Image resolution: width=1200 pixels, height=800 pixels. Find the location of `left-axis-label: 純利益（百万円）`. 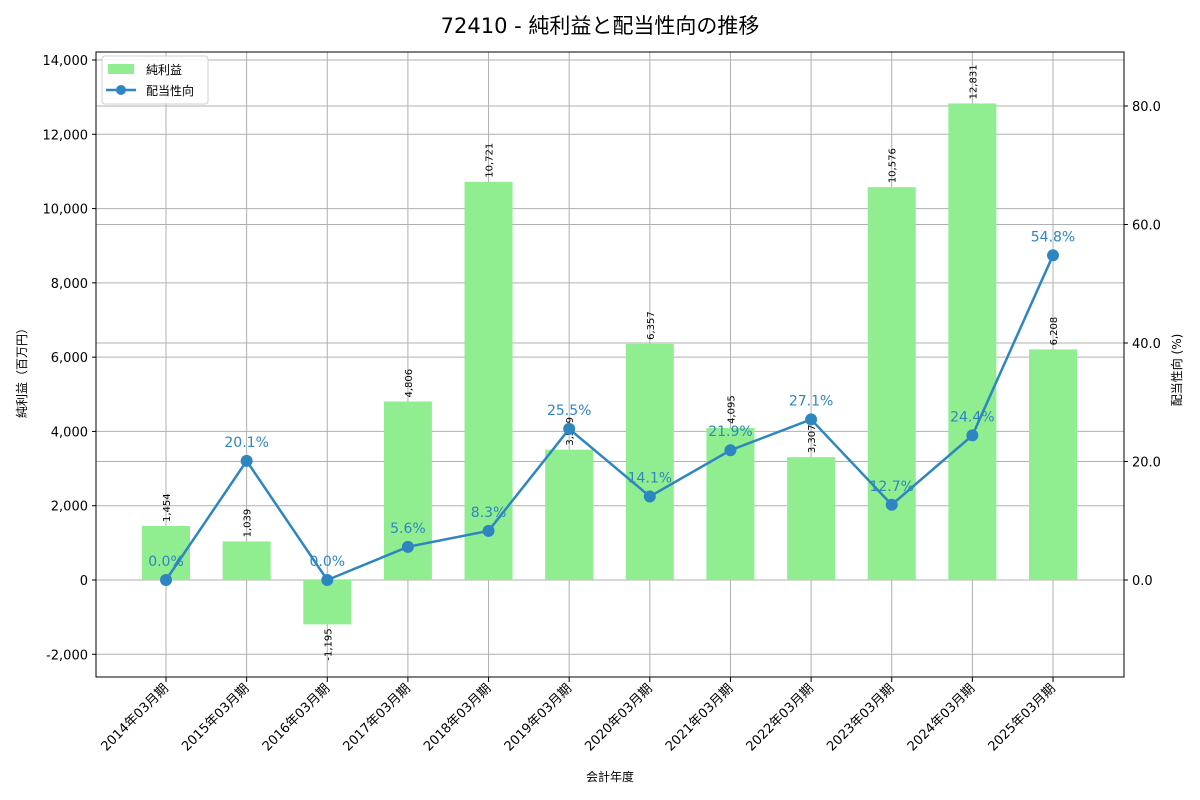

left-axis-label: 純利益（百万円） is located at coordinates (22, 370).